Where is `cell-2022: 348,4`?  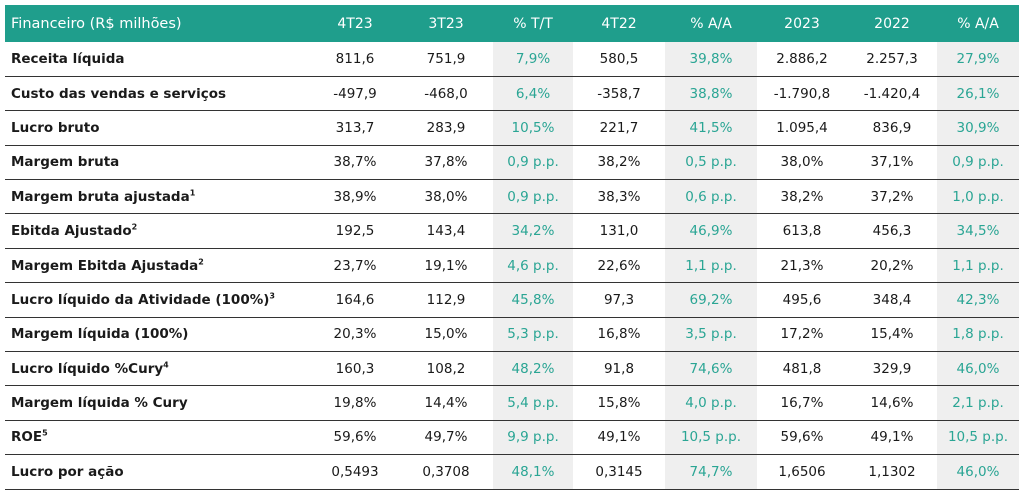
cell-2022: 348,4 is located at coordinates (892, 300).